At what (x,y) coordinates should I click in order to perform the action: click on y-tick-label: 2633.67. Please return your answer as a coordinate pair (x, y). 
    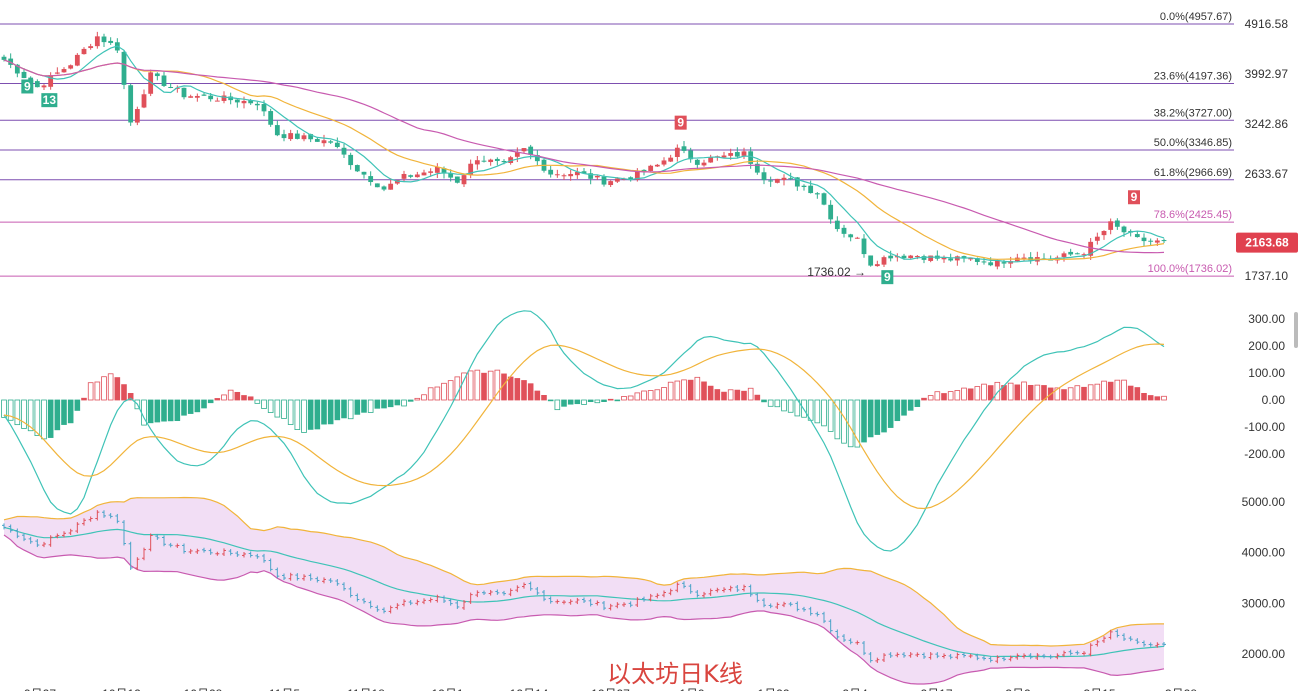
    Looking at the image, I should click on (1267, 174).